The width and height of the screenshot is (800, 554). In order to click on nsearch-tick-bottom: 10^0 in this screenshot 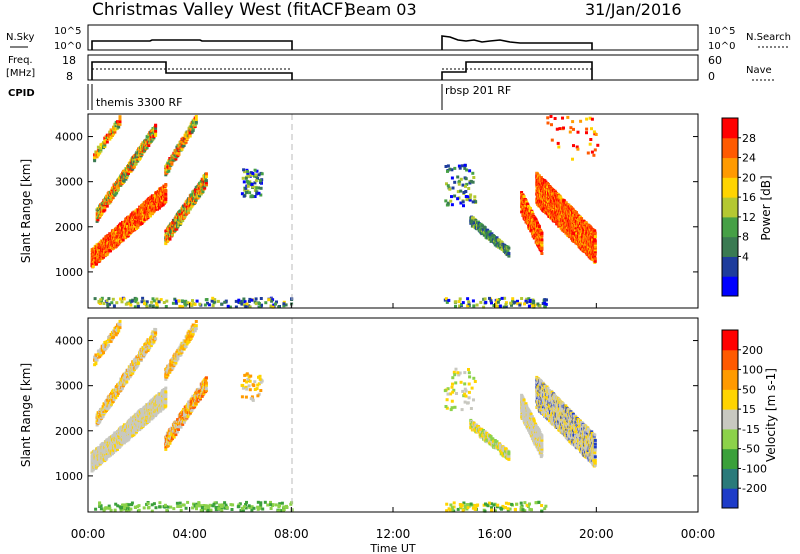, I will do `click(721, 46)`.